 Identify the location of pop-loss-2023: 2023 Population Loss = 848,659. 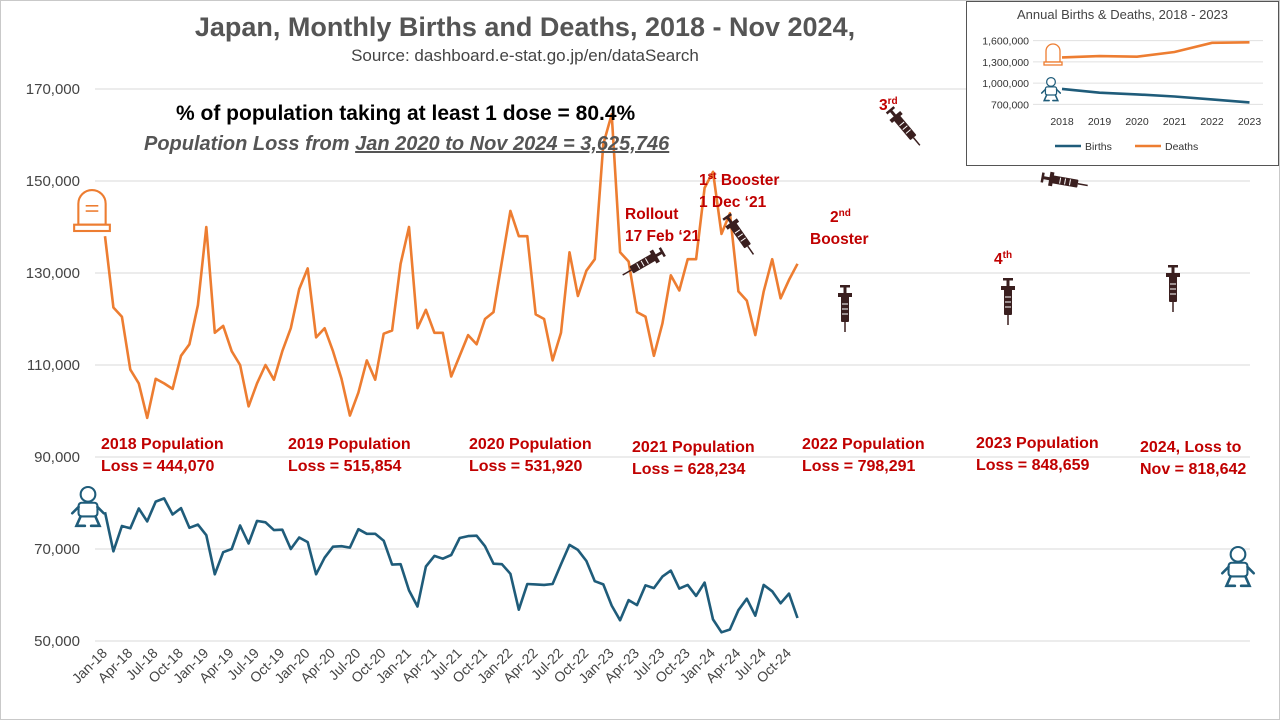
(1037, 455).